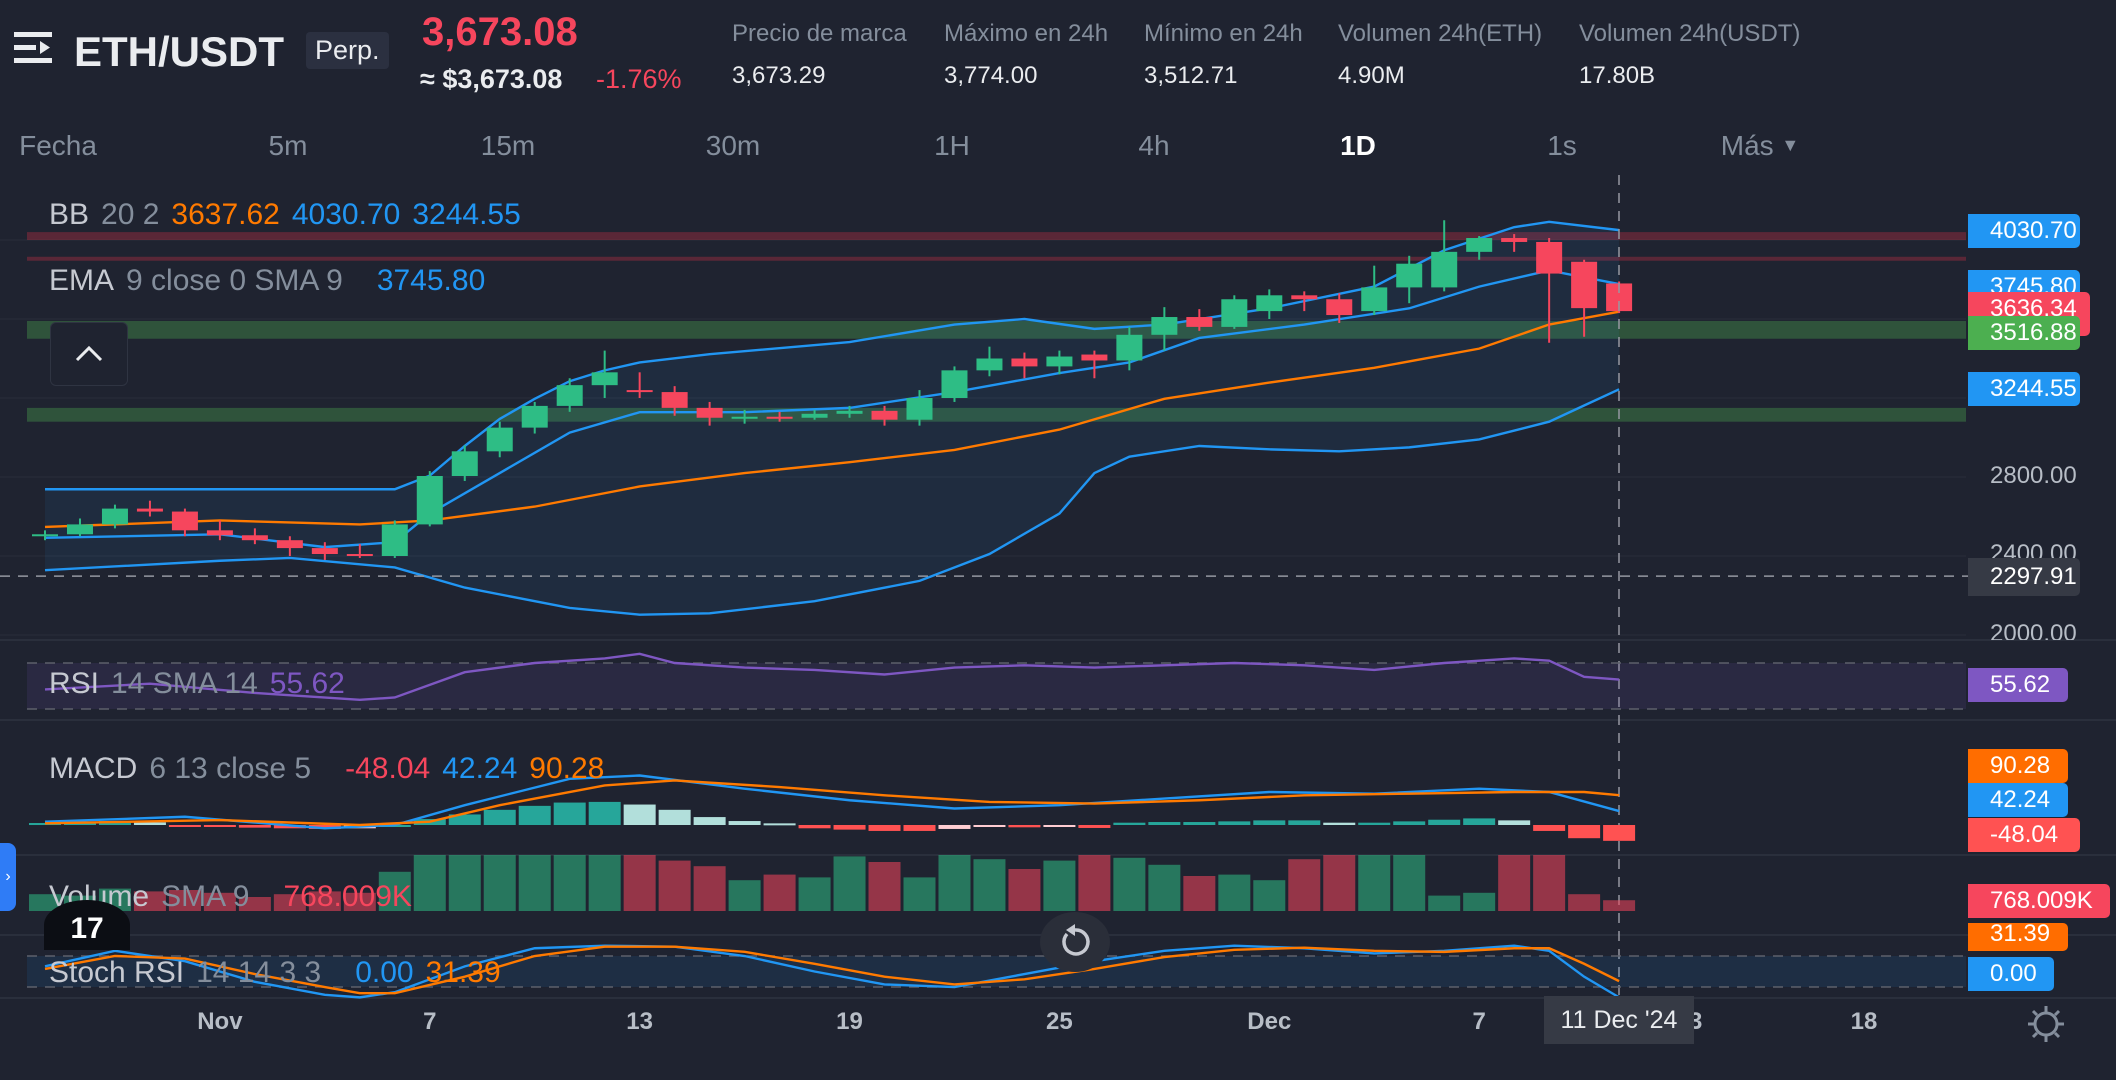 This screenshot has width=2116, height=1080. I want to click on legend-macd: MACD 6 13 close 5 -48.04 42.24 90.28, so click(332, 769).